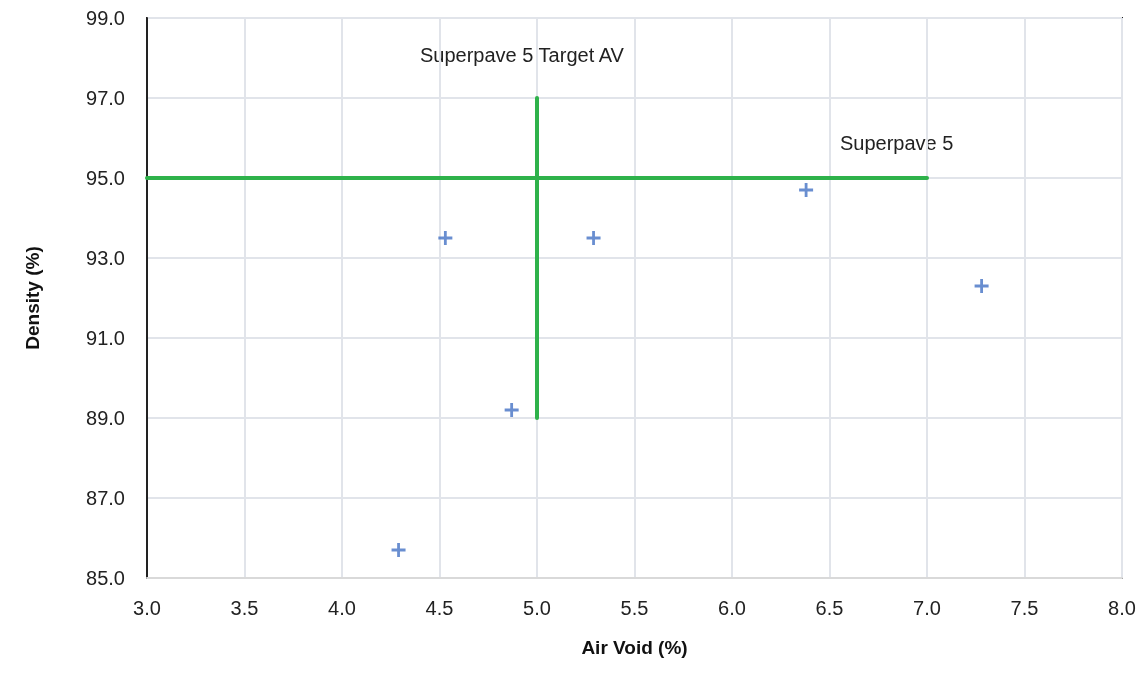  Describe the element at coordinates (32, 298) in the screenshot. I see `y-axis-title: Density (%)` at that location.